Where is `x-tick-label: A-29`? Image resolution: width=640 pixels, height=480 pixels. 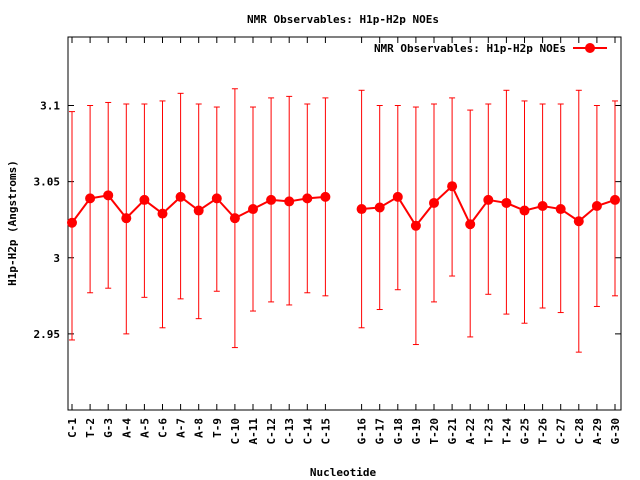
x-tick-label: A-29 is located at coordinates (597, 431).